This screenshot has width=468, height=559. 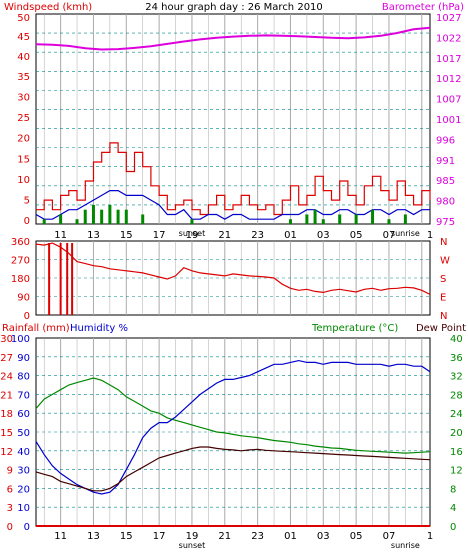 What do you see at coordinates (23, 18) in the screenshot?
I see `wind-tick-label: 50` at bounding box center [23, 18].